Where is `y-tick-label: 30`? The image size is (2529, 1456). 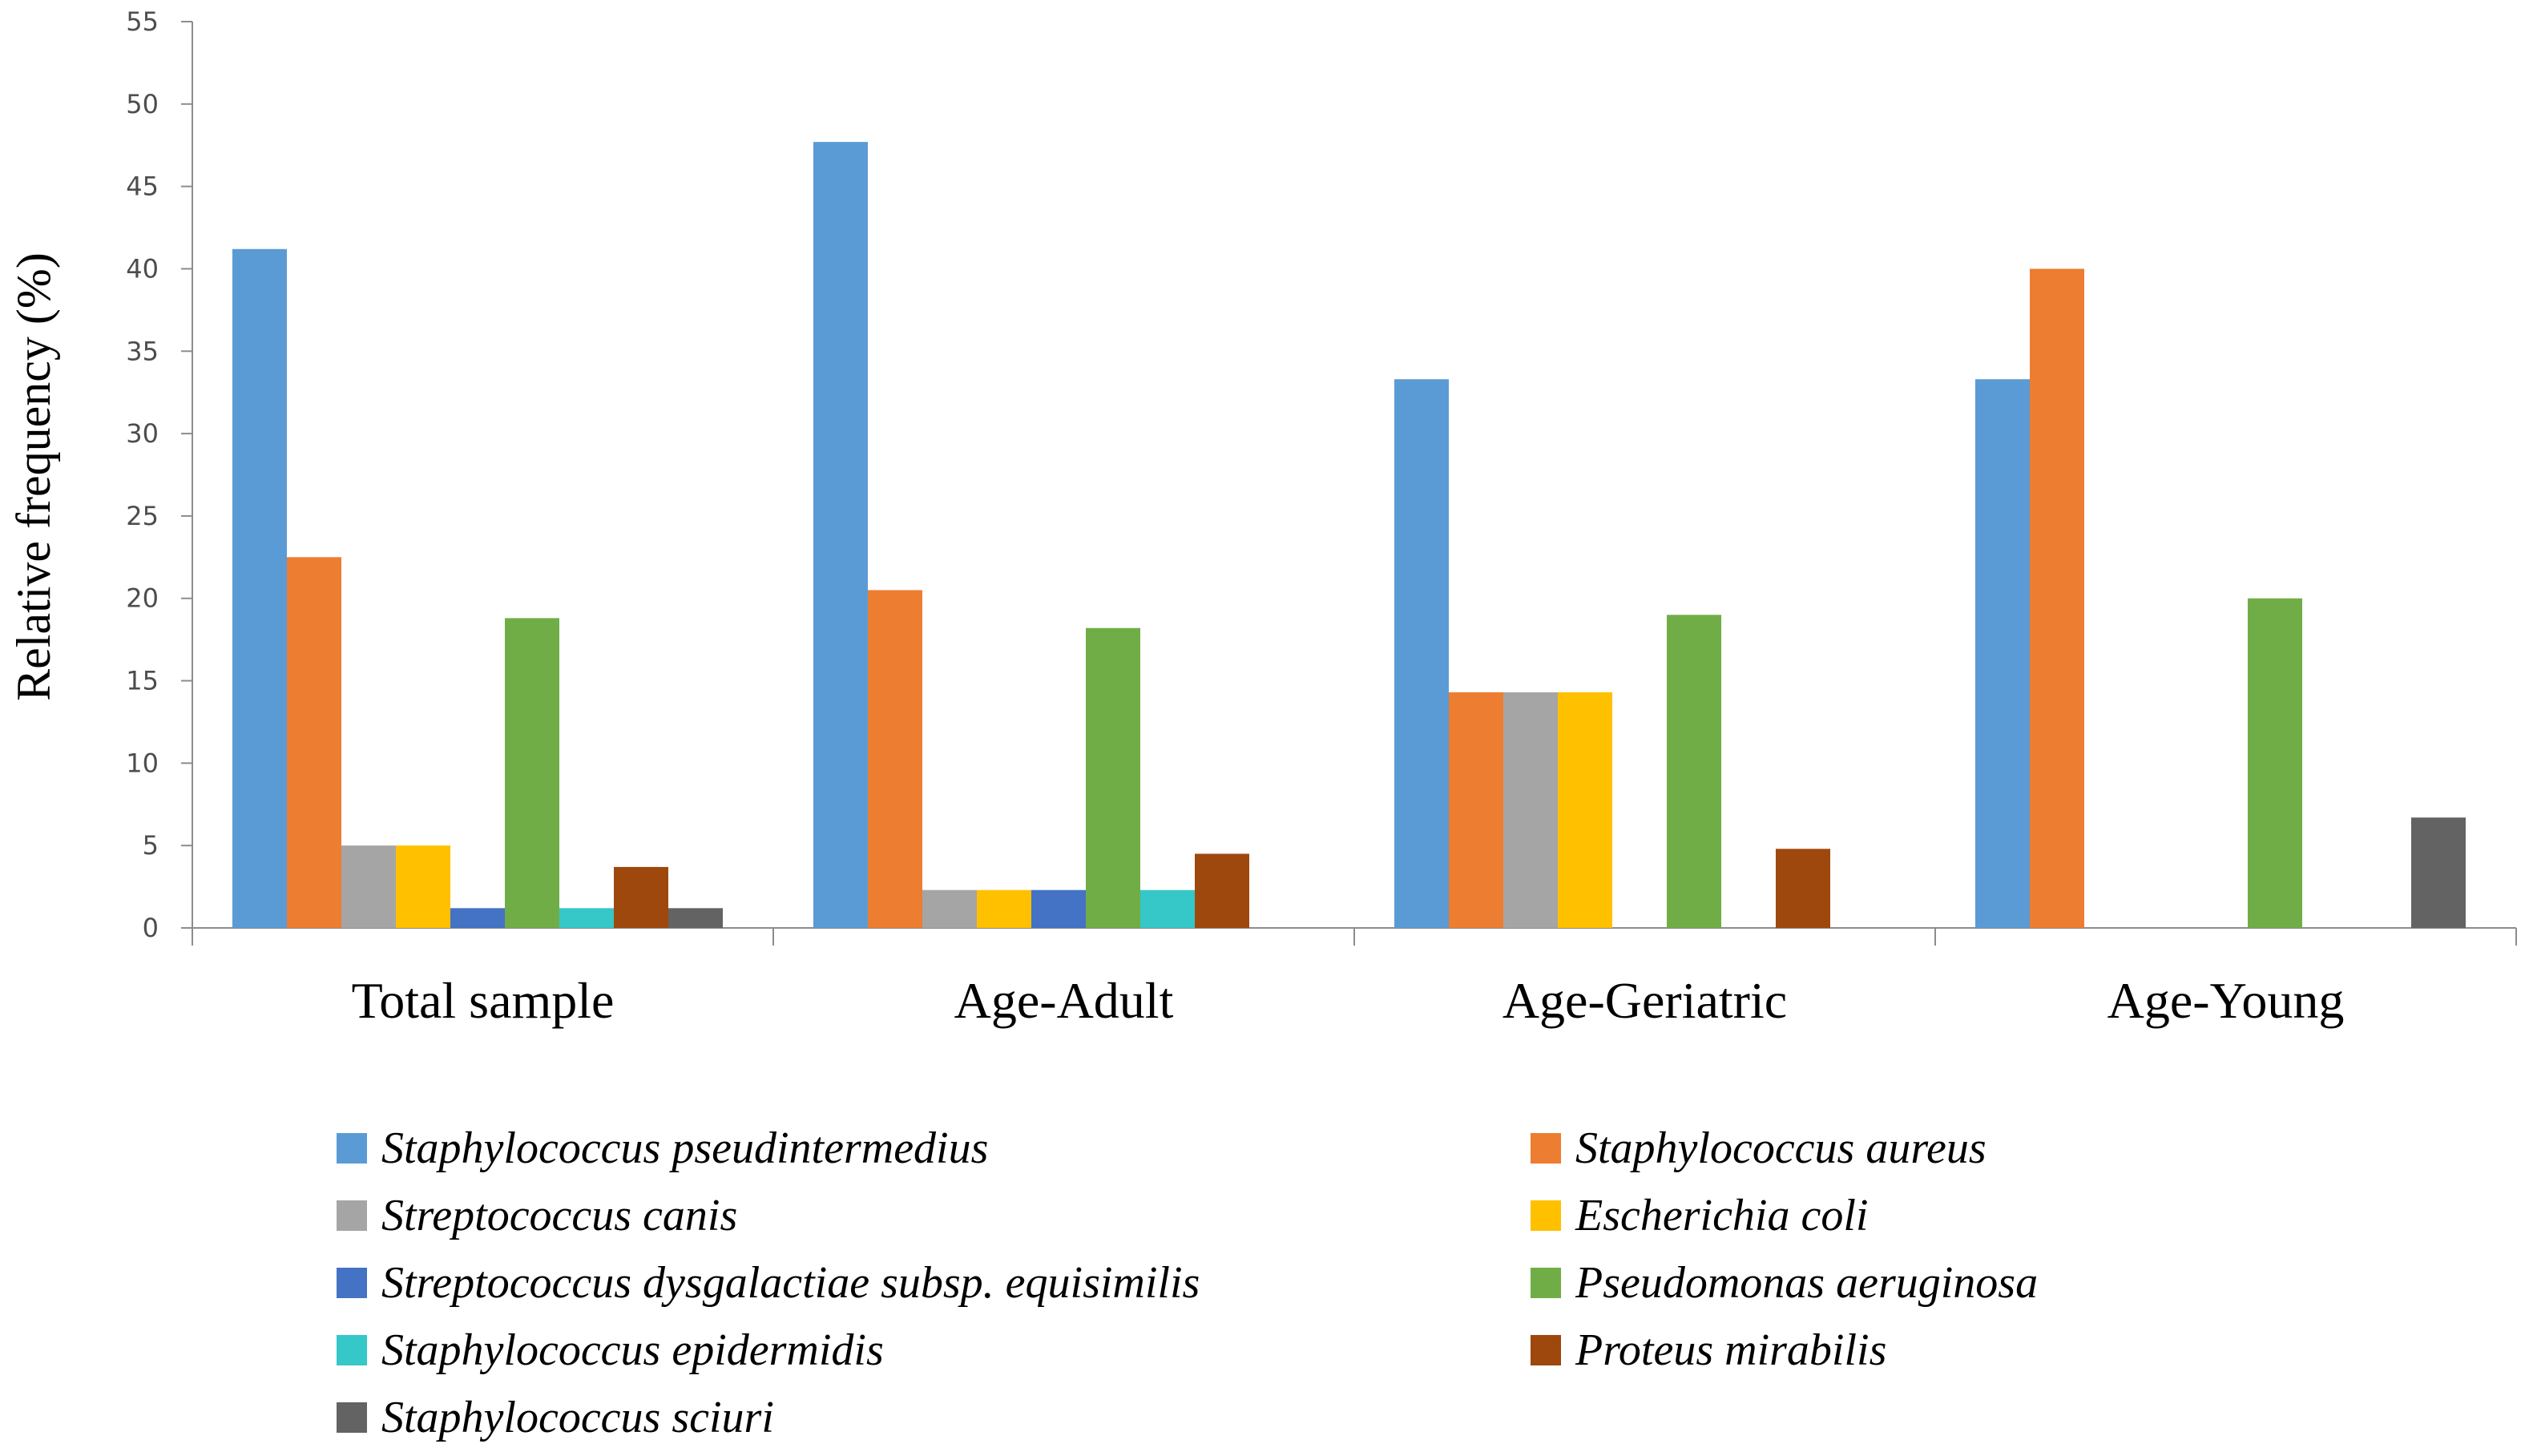
y-tick-label: 30 is located at coordinates (142, 434).